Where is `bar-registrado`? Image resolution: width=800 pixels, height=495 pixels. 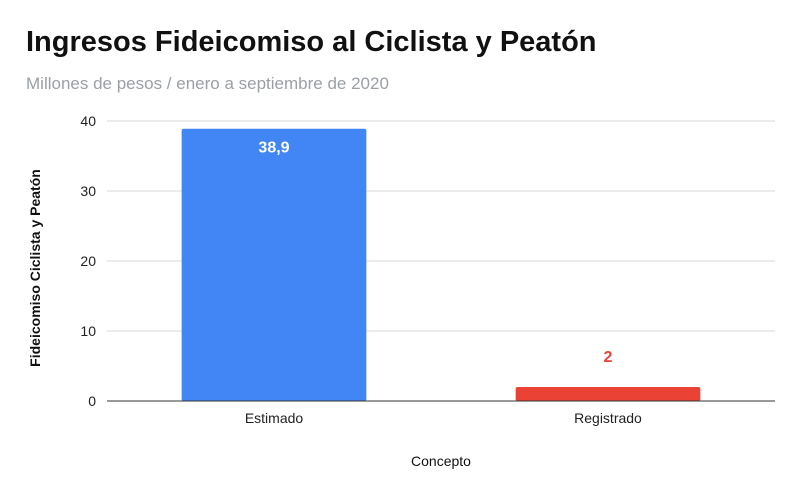
bar-registrado is located at coordinates (608, 394).